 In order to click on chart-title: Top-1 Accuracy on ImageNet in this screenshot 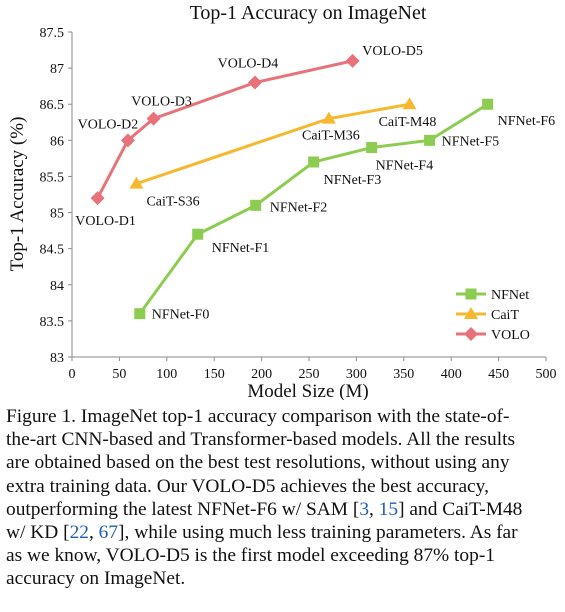, I will do `click(308, 13)`.